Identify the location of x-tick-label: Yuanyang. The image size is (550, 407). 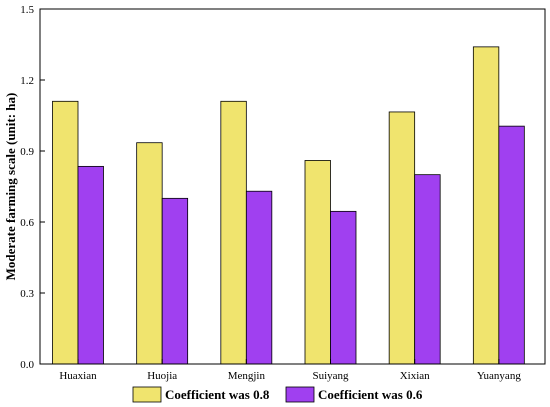
(499, 376).